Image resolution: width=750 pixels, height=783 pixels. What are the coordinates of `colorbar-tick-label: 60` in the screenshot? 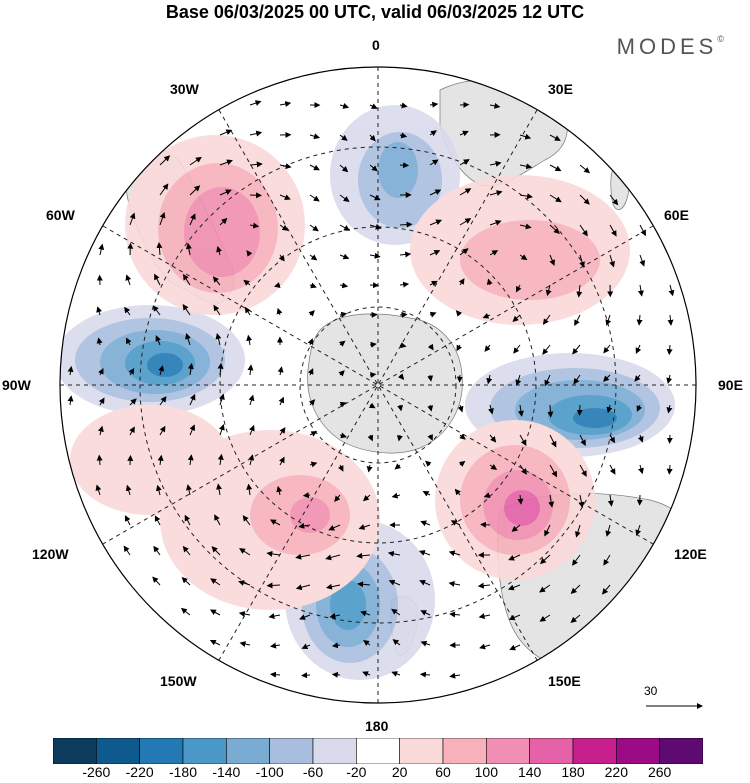 It's located at (443, 772).